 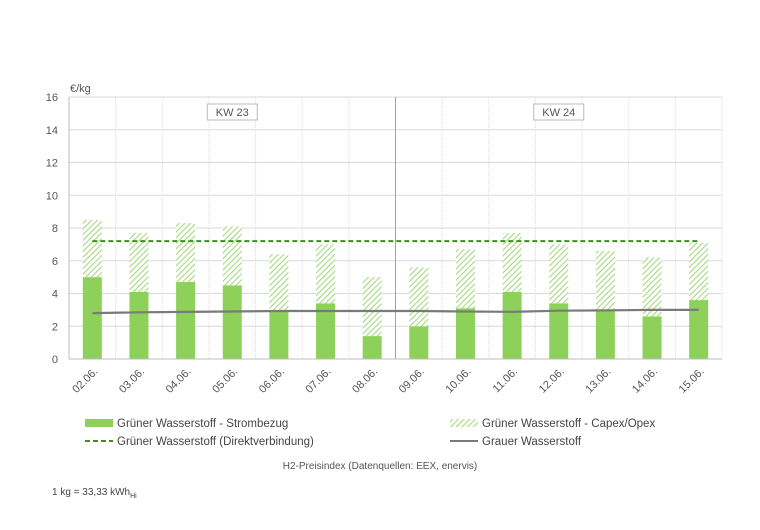 What do you see at coordinates (598, 381) in the screenshot?
I see `x-tick-label: 13.06.` at bounding box center [598, 381].